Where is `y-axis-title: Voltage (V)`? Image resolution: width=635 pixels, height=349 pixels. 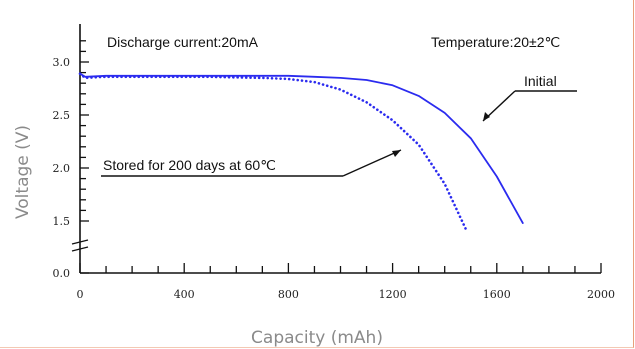
y-axis-title: Voltage (V) is located at coordinates (23, 172).